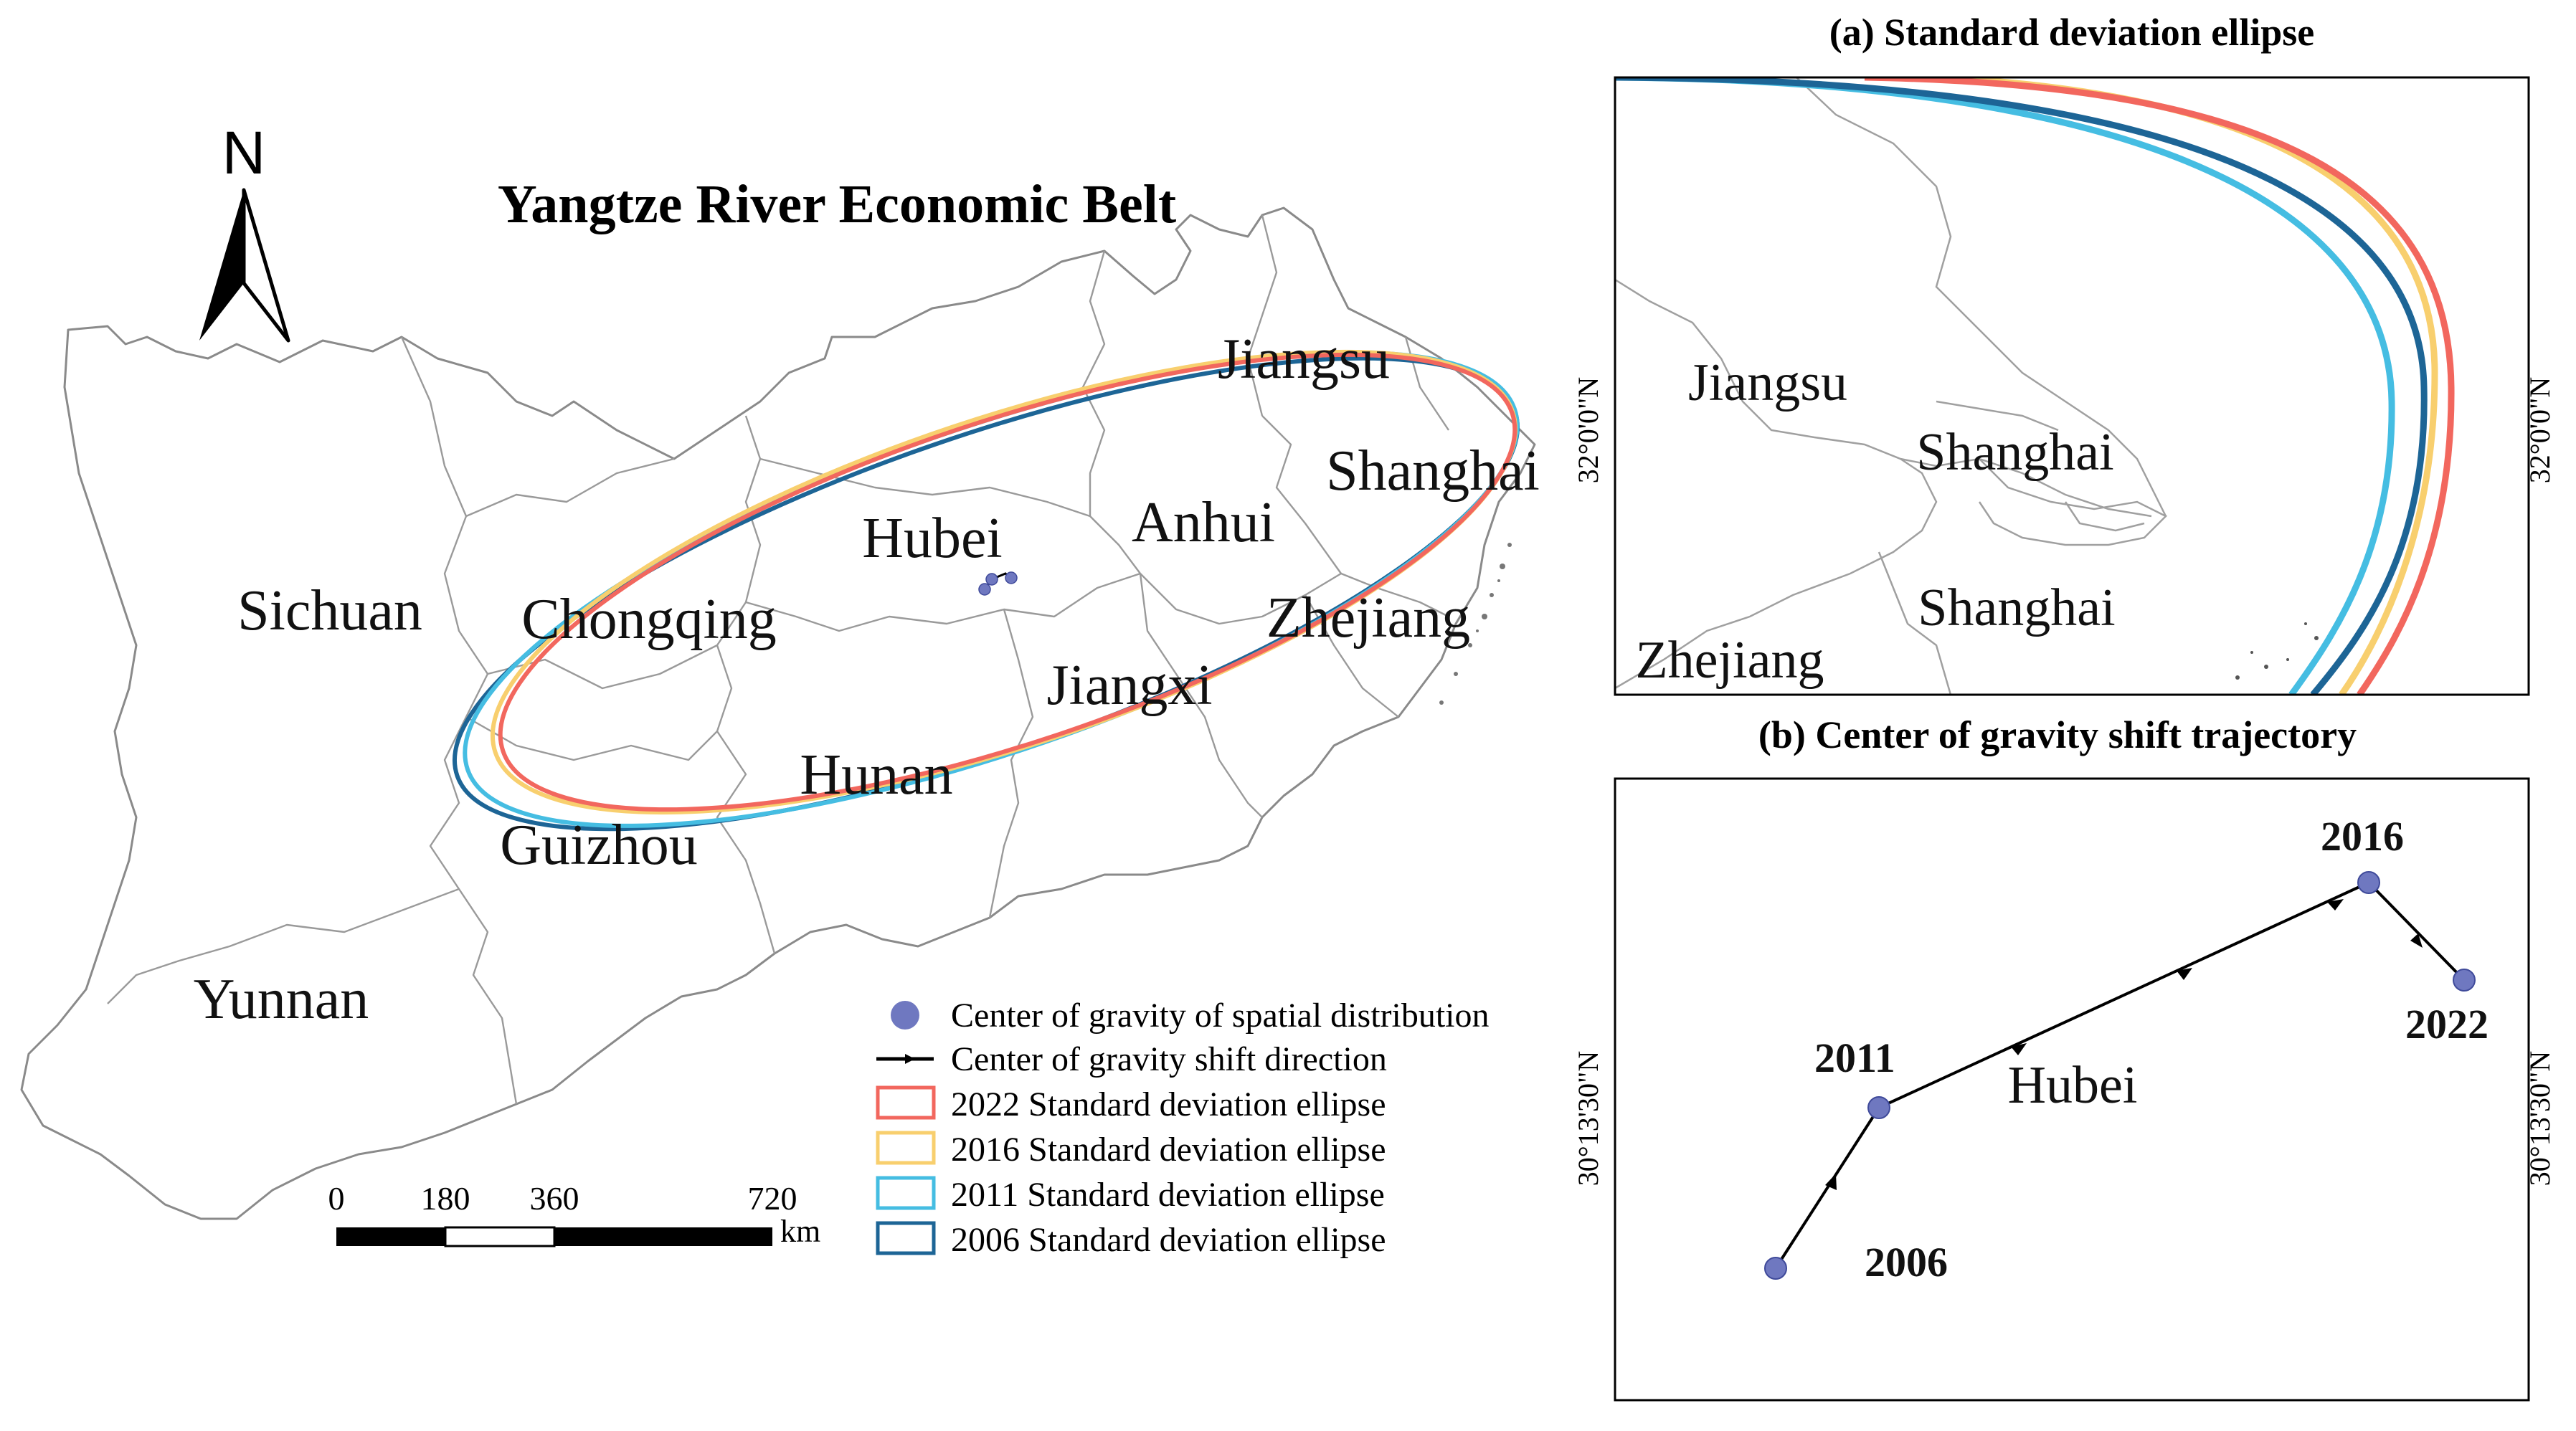  Describe the element at coordinates (244, 231) in the screenshot. I see `north-arrow: N` at that location.